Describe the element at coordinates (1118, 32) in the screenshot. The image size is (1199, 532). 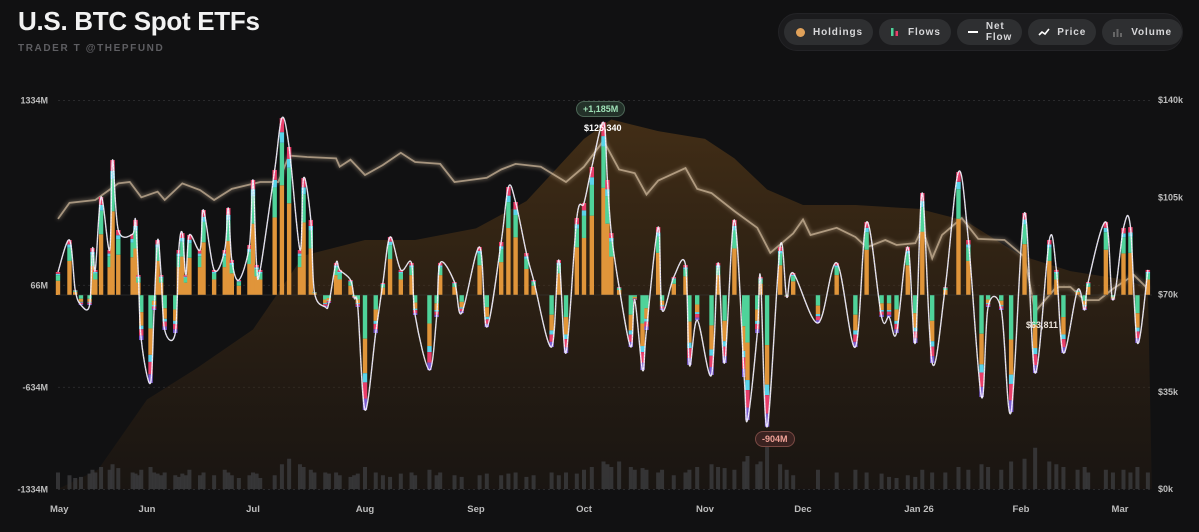
I see `volume-bars-icon` at that location.